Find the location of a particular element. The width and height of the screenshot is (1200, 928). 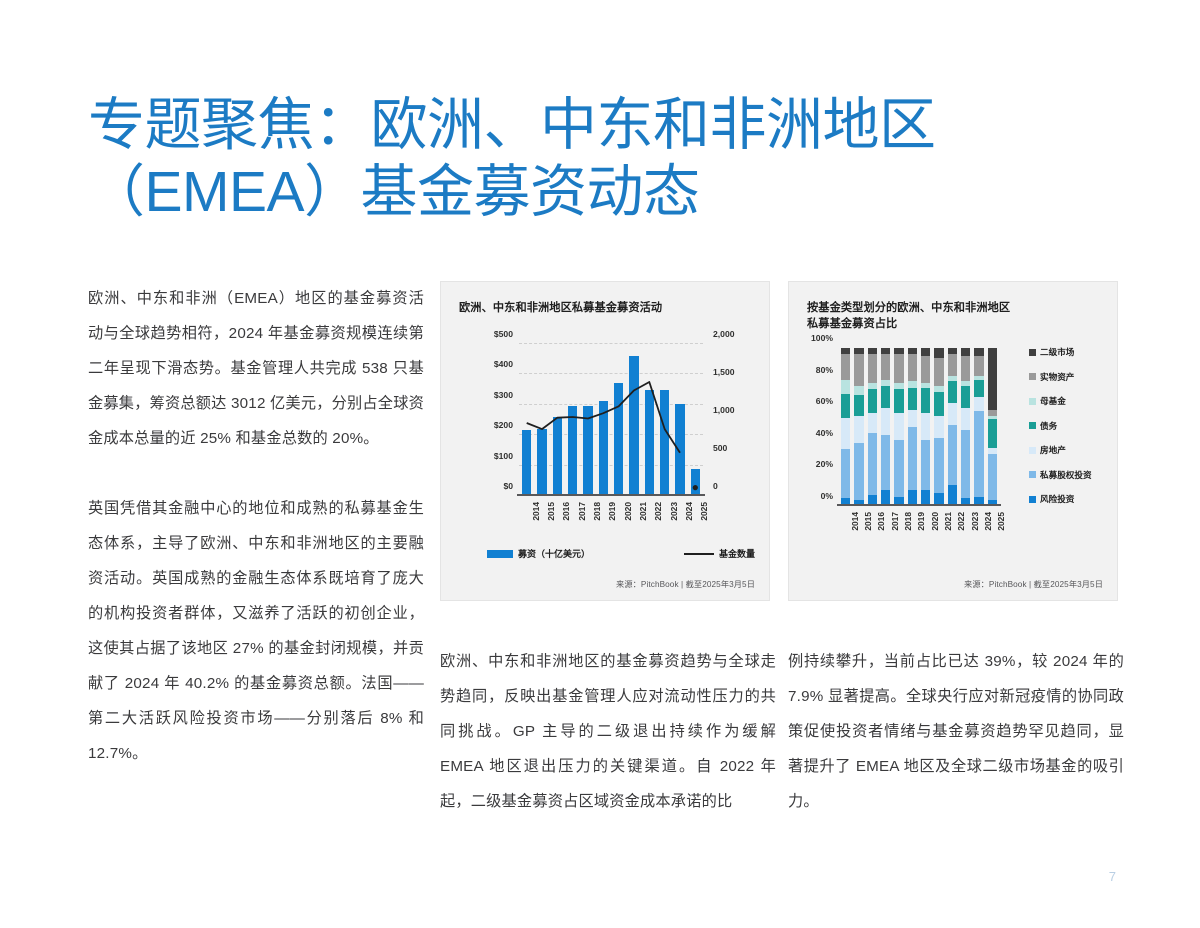

bar-series is located at coordinates (611, 420).